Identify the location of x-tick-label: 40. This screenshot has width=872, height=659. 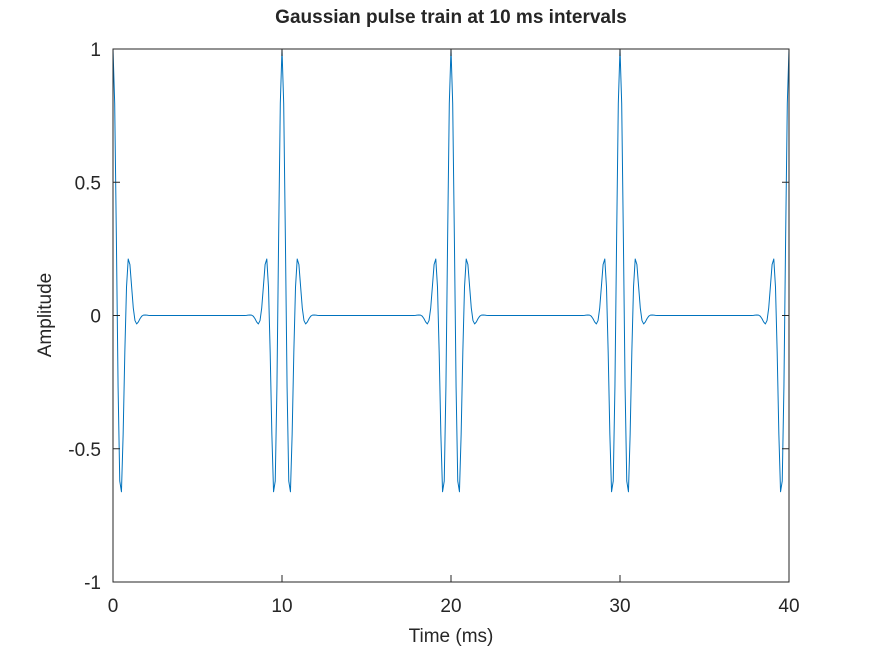
(788, 606).